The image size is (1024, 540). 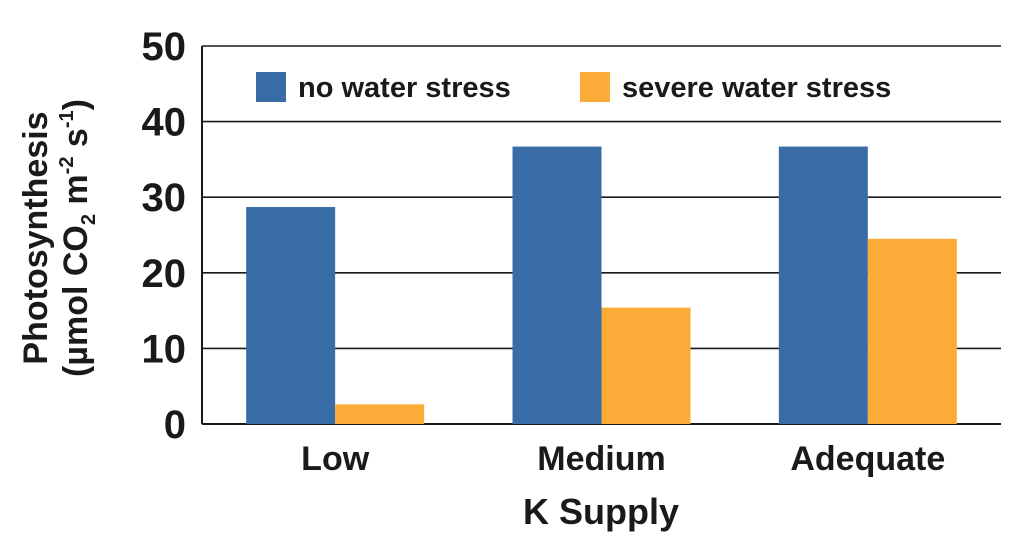 What do you see at coordinates (164, 123) in the screenshot?
I see `y-tick-label: 40` at bounding box center [164, 123].